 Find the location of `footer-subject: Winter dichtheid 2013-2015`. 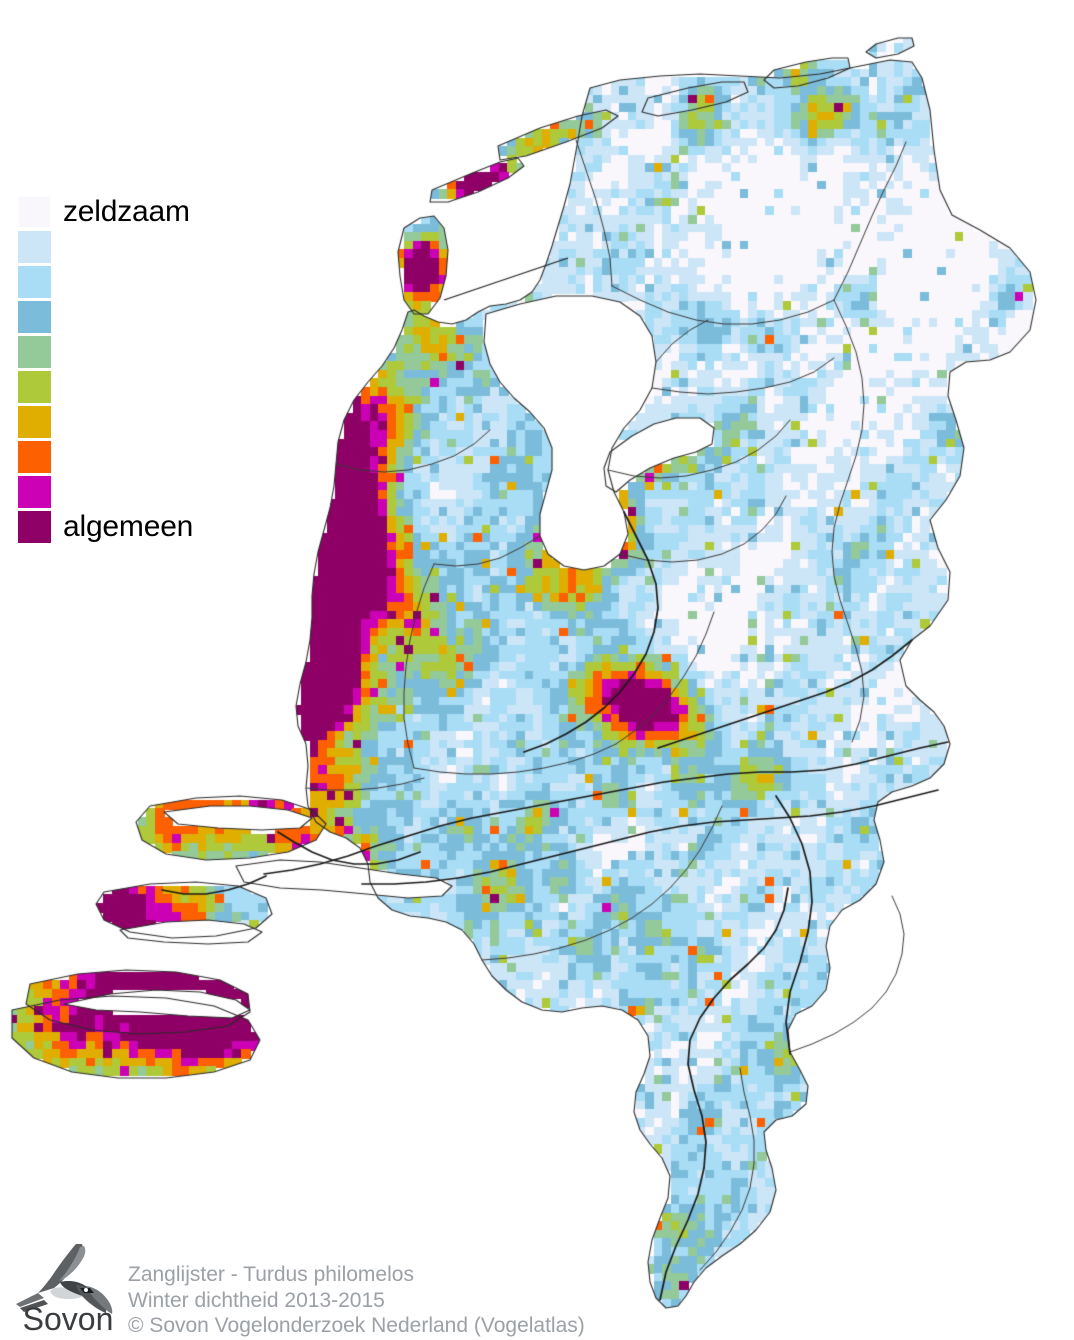

footer-subject: Winter dichtheid 2013-2015 is located at coordinates (256, 1300).